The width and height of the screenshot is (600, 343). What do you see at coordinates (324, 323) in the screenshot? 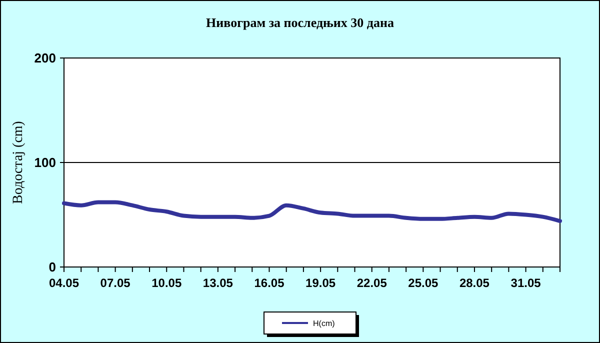
I see `legend-label: H(cm)` at bounding box center [324, 323].